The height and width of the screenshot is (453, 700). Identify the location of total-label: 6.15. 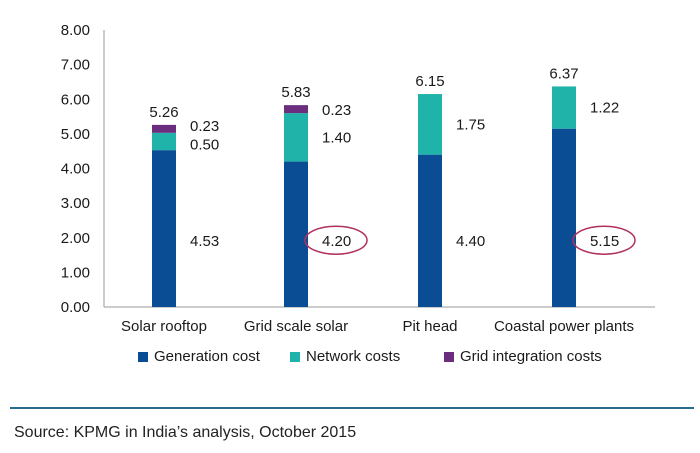
(429, 81).